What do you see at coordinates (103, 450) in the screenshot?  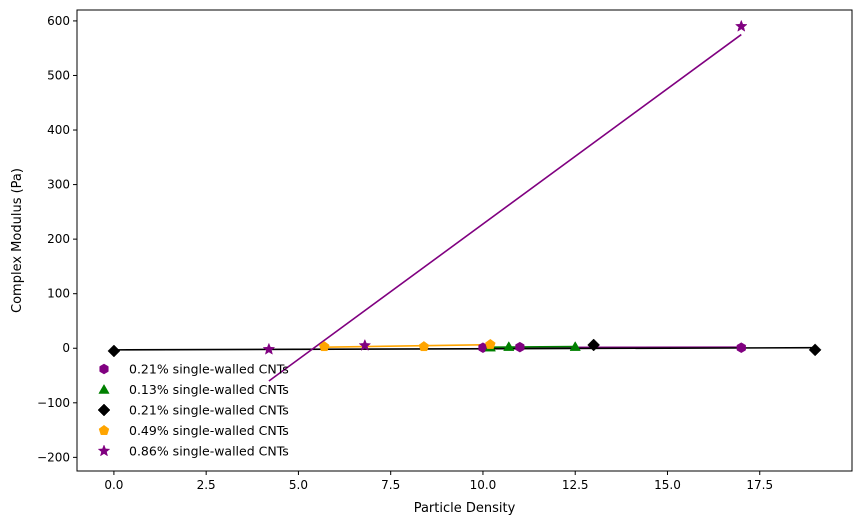 I see `legend-marker-star-icon` at bounding box center [103, 450].